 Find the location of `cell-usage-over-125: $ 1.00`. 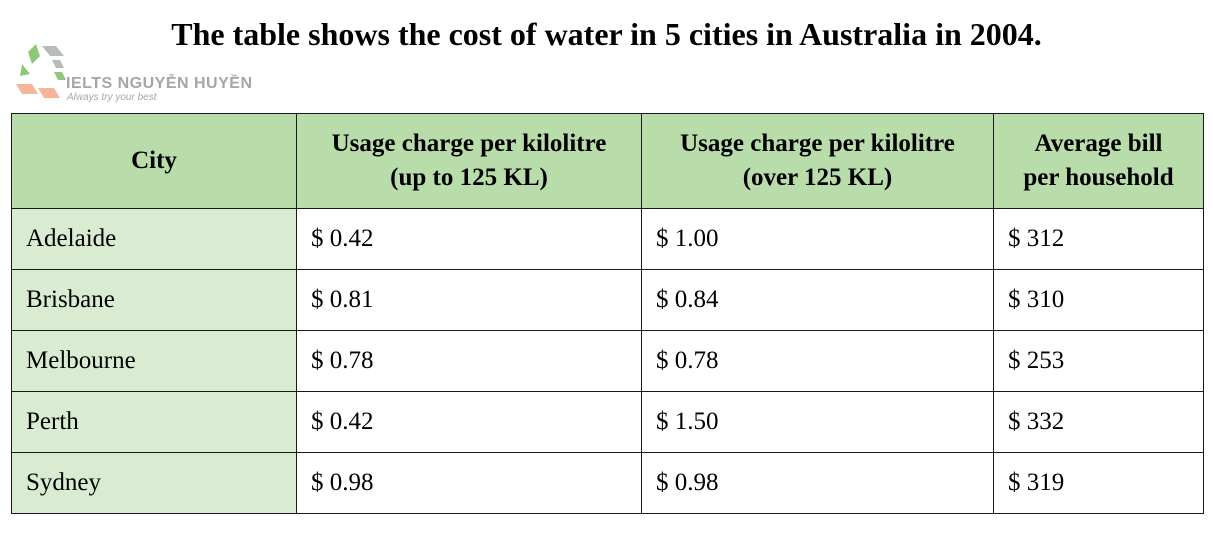

cell-usage-over-125: $ 1.00 is located at coordinates (817, 239).